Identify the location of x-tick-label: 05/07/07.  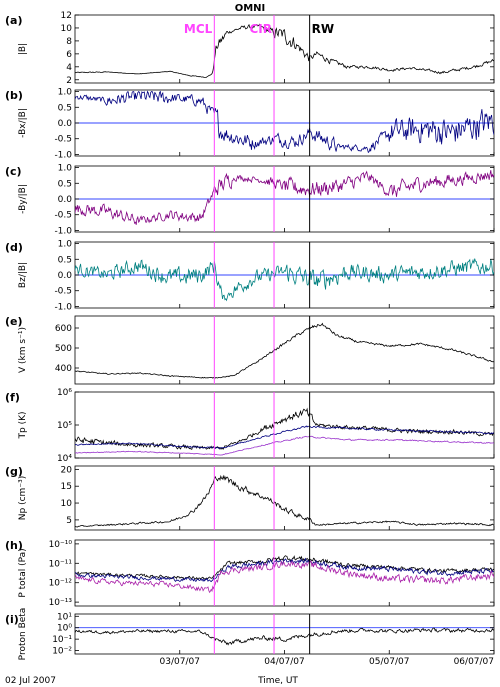
(389, 662).